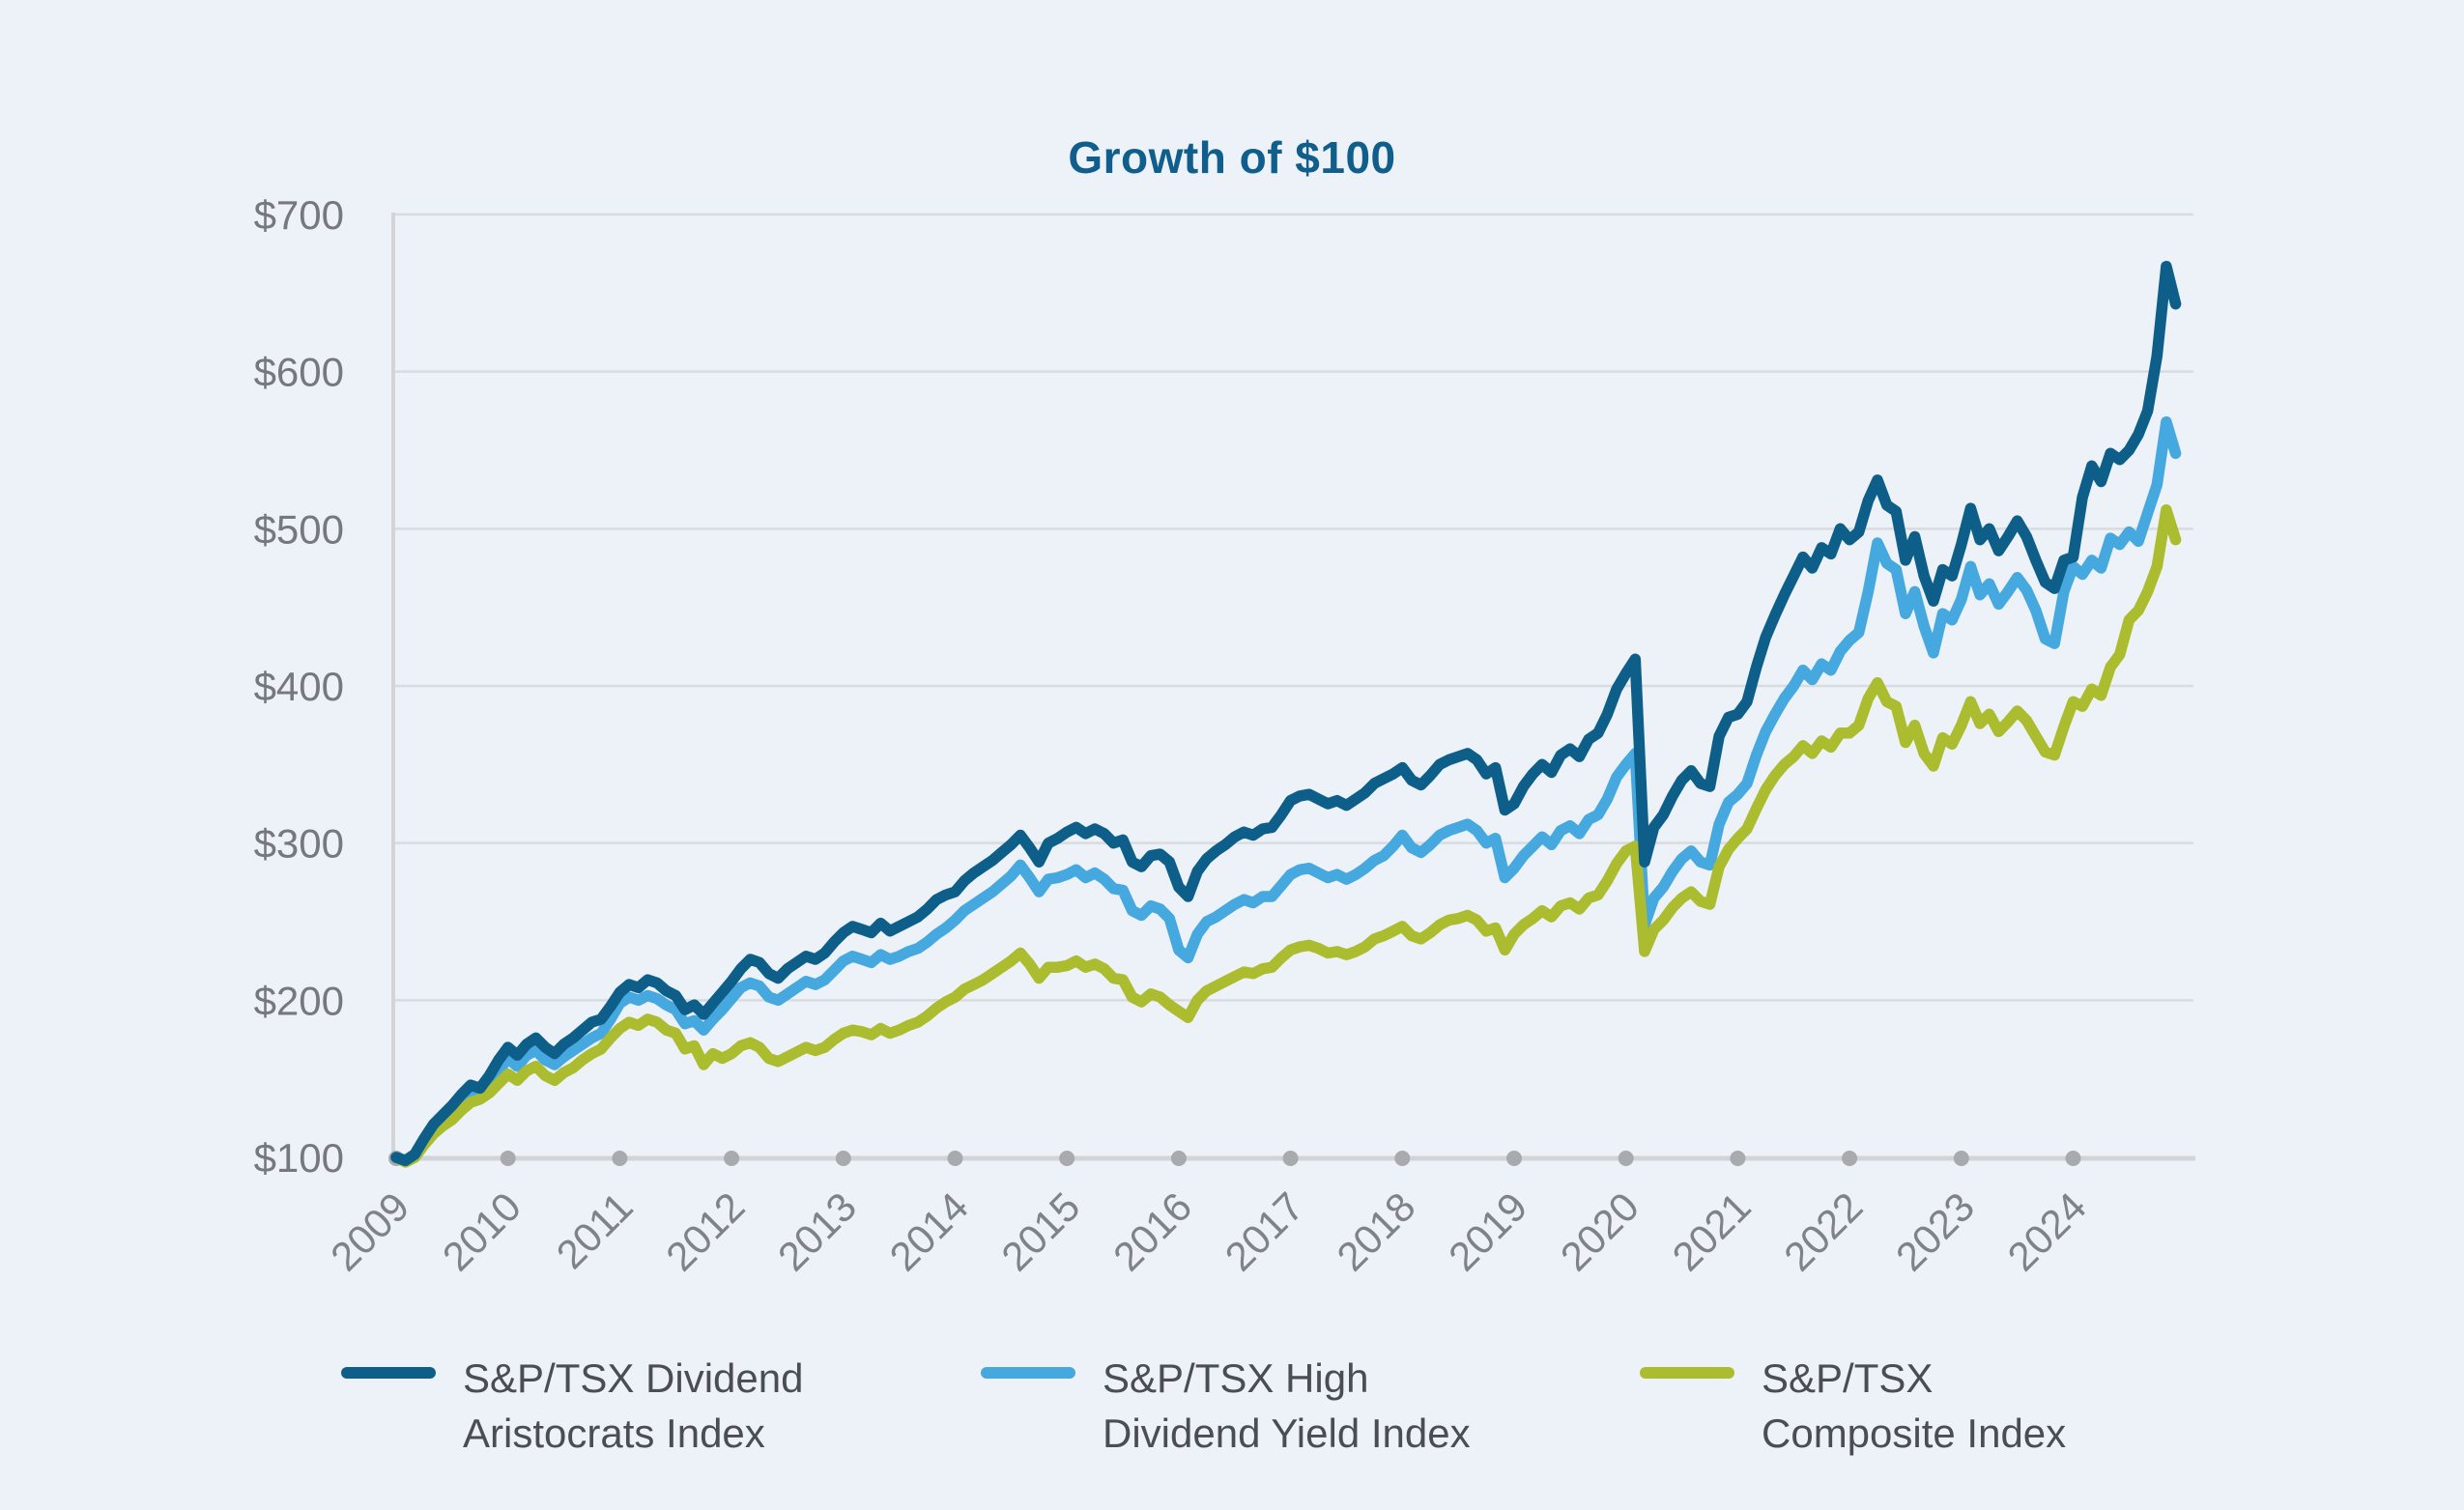 This screenshot has height=1510, width=2464. Describe the element at coordinates (369, 1231) in the screenshot. I see `x-axis-label: 2009` at that location.